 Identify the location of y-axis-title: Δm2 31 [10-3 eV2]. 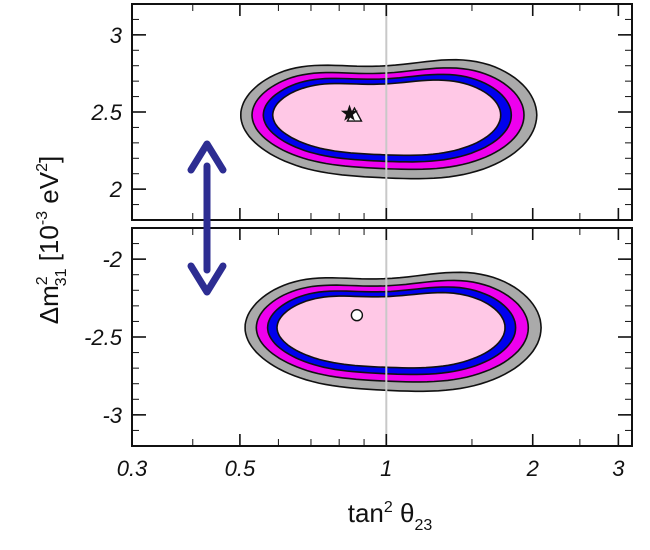
(52, 240).